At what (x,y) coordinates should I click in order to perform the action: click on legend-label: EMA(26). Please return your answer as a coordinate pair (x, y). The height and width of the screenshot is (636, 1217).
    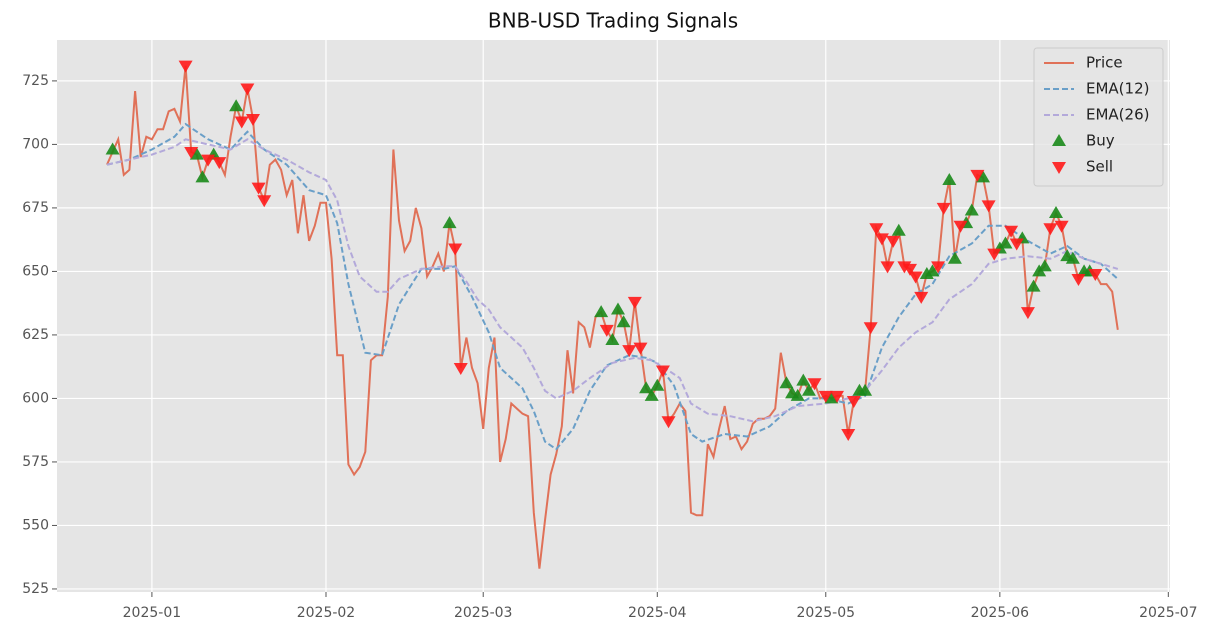
    Looking at the image, I should click on (1117, 115).